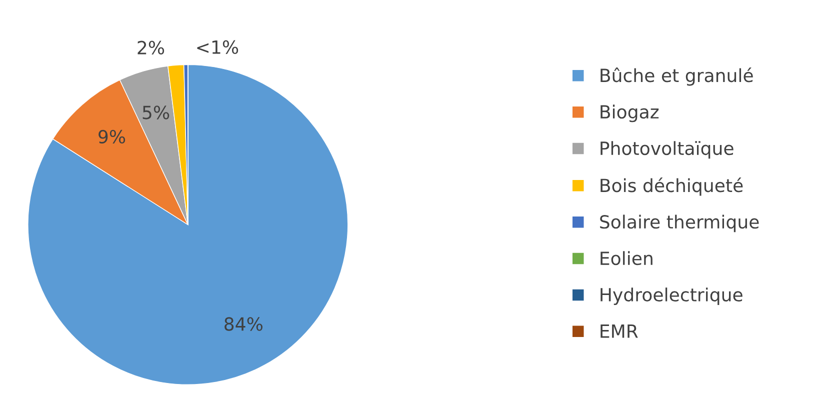 The image size is (817, 409). What do you see at coordinates (626, 258) in the screenshot?
I see `legend-label: Eolien` at bounding box center [626, 258].